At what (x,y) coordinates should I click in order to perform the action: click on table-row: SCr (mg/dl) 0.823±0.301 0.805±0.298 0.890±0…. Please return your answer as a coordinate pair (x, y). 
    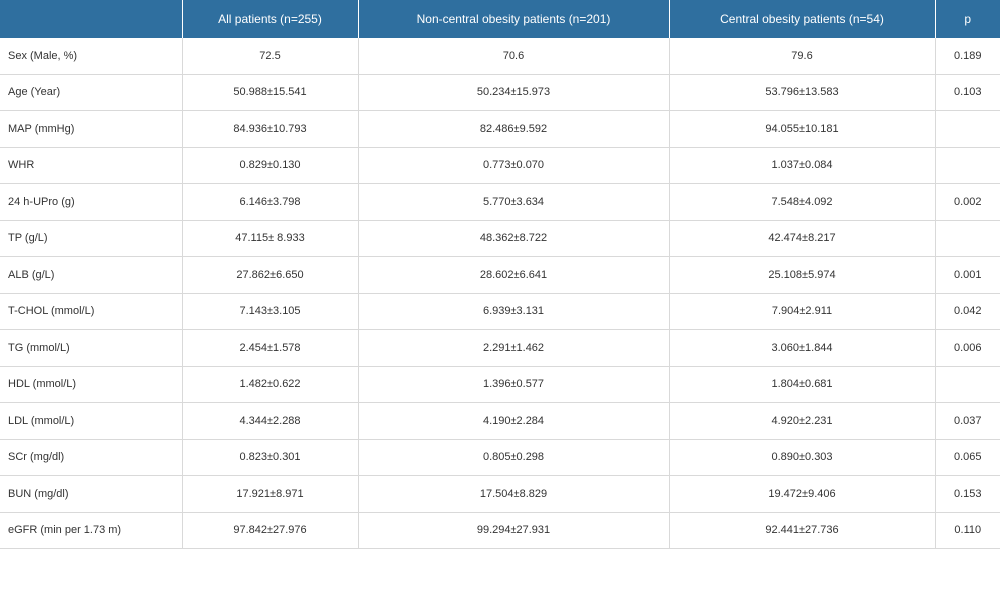
    Looking at the image, I should click on (500, 457).